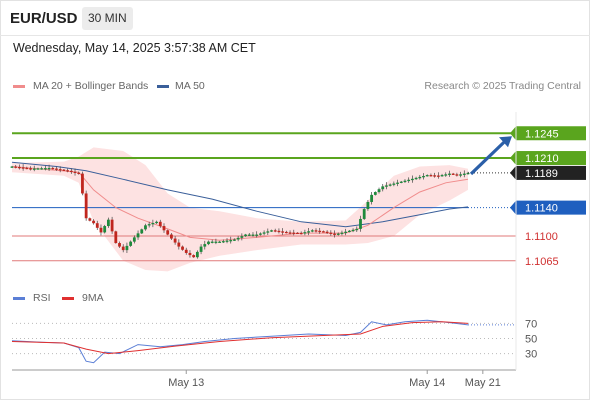  What do you see at coordinates (488, 158) in the screenshot?
I see `projection-arrow-line` at bounding box center [488, 158].